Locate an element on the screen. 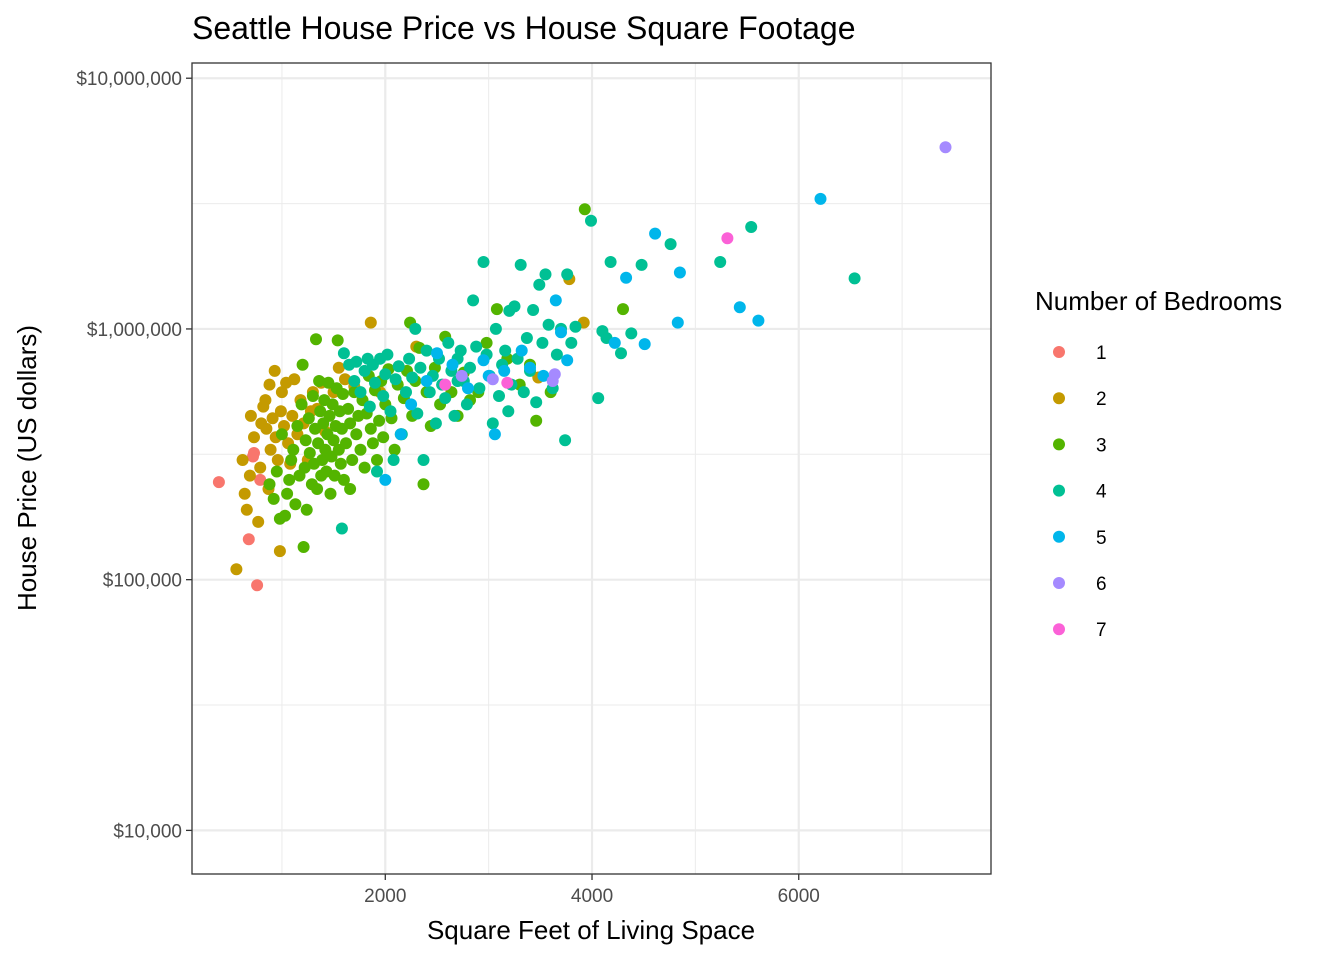 The image size is (1344, 960). x-tick-label: 6000 is located at coordinates (799, 896).